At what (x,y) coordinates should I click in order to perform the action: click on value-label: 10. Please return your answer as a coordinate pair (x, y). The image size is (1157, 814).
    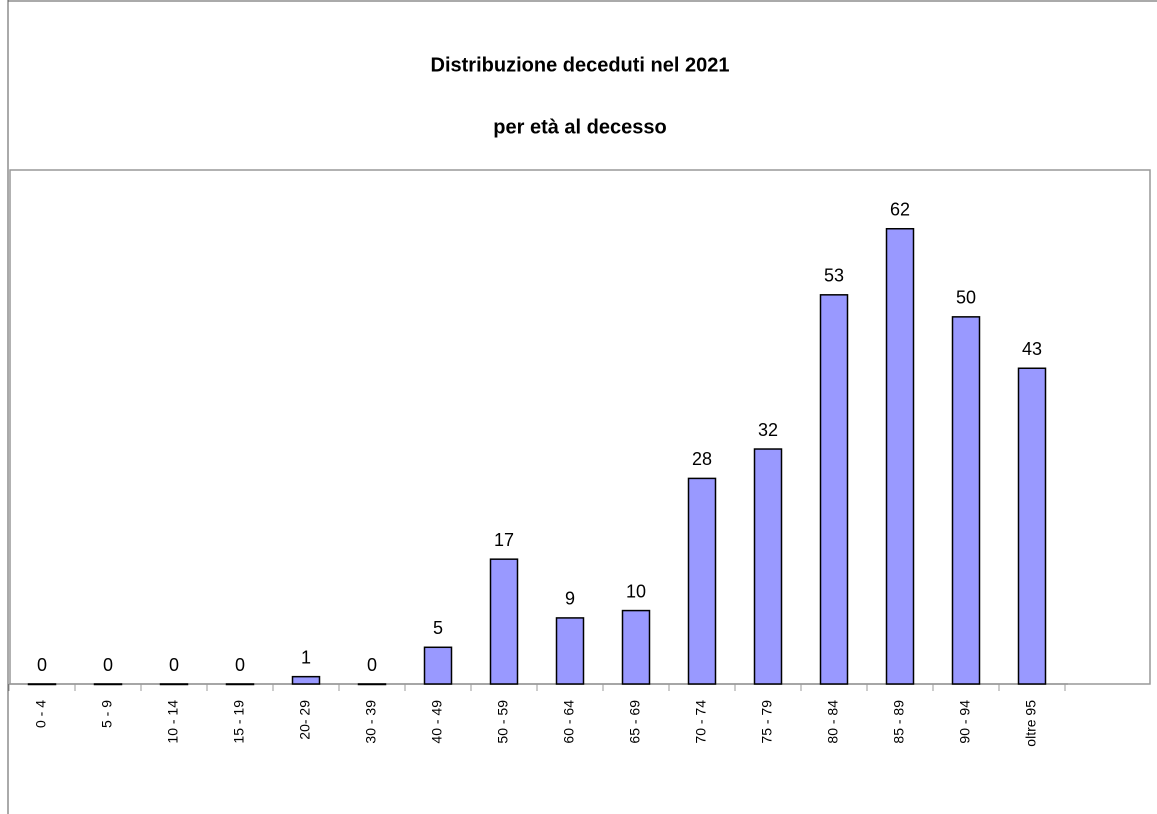
    Looking at the image, I should click on (636, 591).